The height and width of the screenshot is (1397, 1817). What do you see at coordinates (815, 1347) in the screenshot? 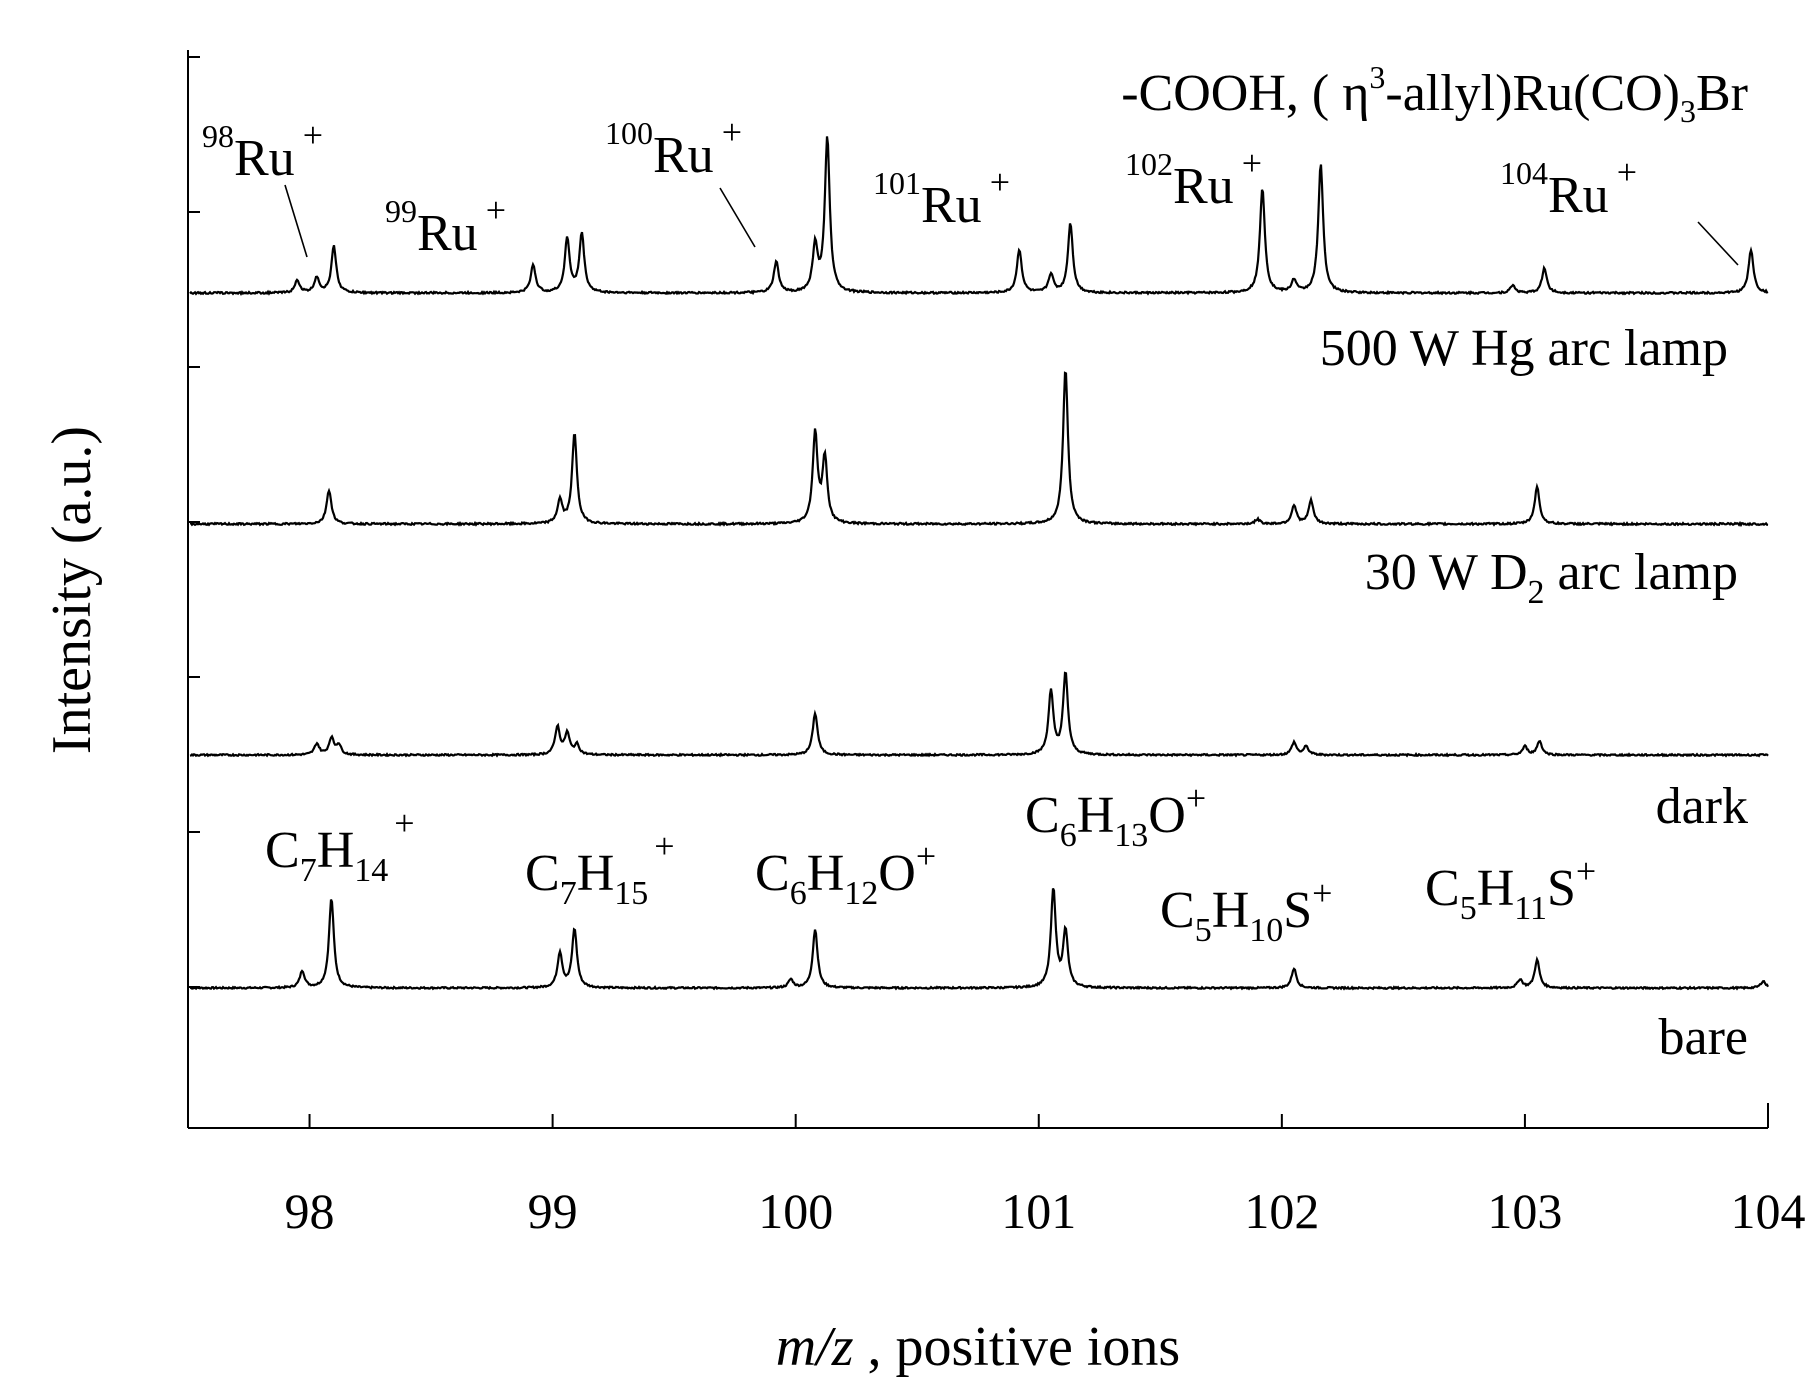
I see `x-axis-label-italic: m/z` at bounding box center [815, 1347].